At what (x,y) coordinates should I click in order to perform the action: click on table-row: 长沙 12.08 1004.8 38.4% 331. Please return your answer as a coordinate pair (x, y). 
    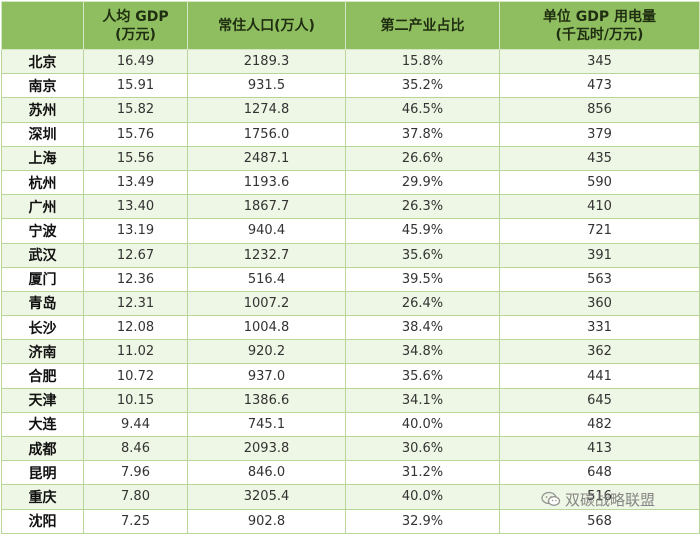
    Looking at the image, I should click on (350, 328).